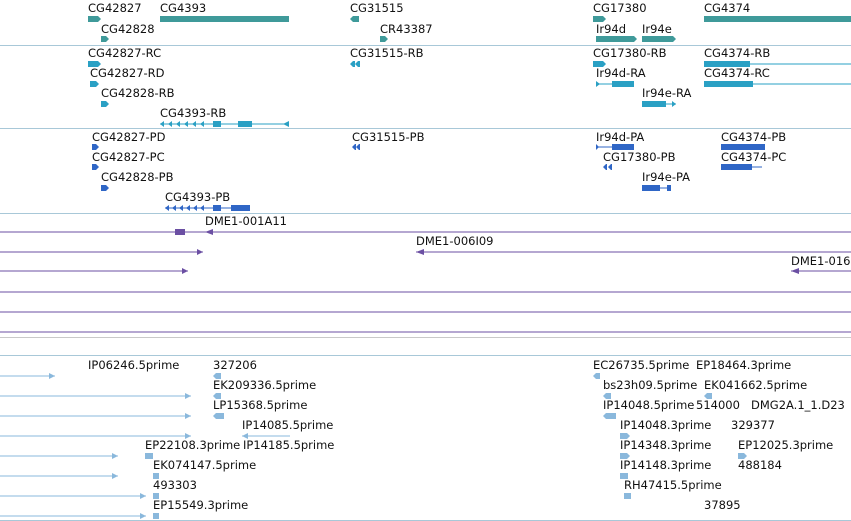  What do you see at coordinates (708, 396) in the screenshot?
I see `est-feature-ek041662` at bounding box center [708, 396].